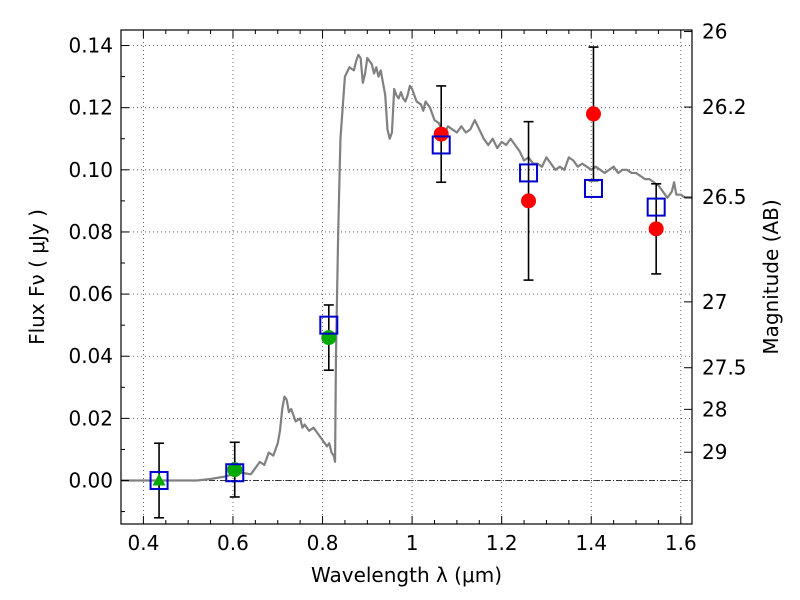 The image size is (800, 600). What do you see at coordinates (724, 197) in the screenshot?
I see `y2-tick-label: 26.5` at bounding box center [724, 197].